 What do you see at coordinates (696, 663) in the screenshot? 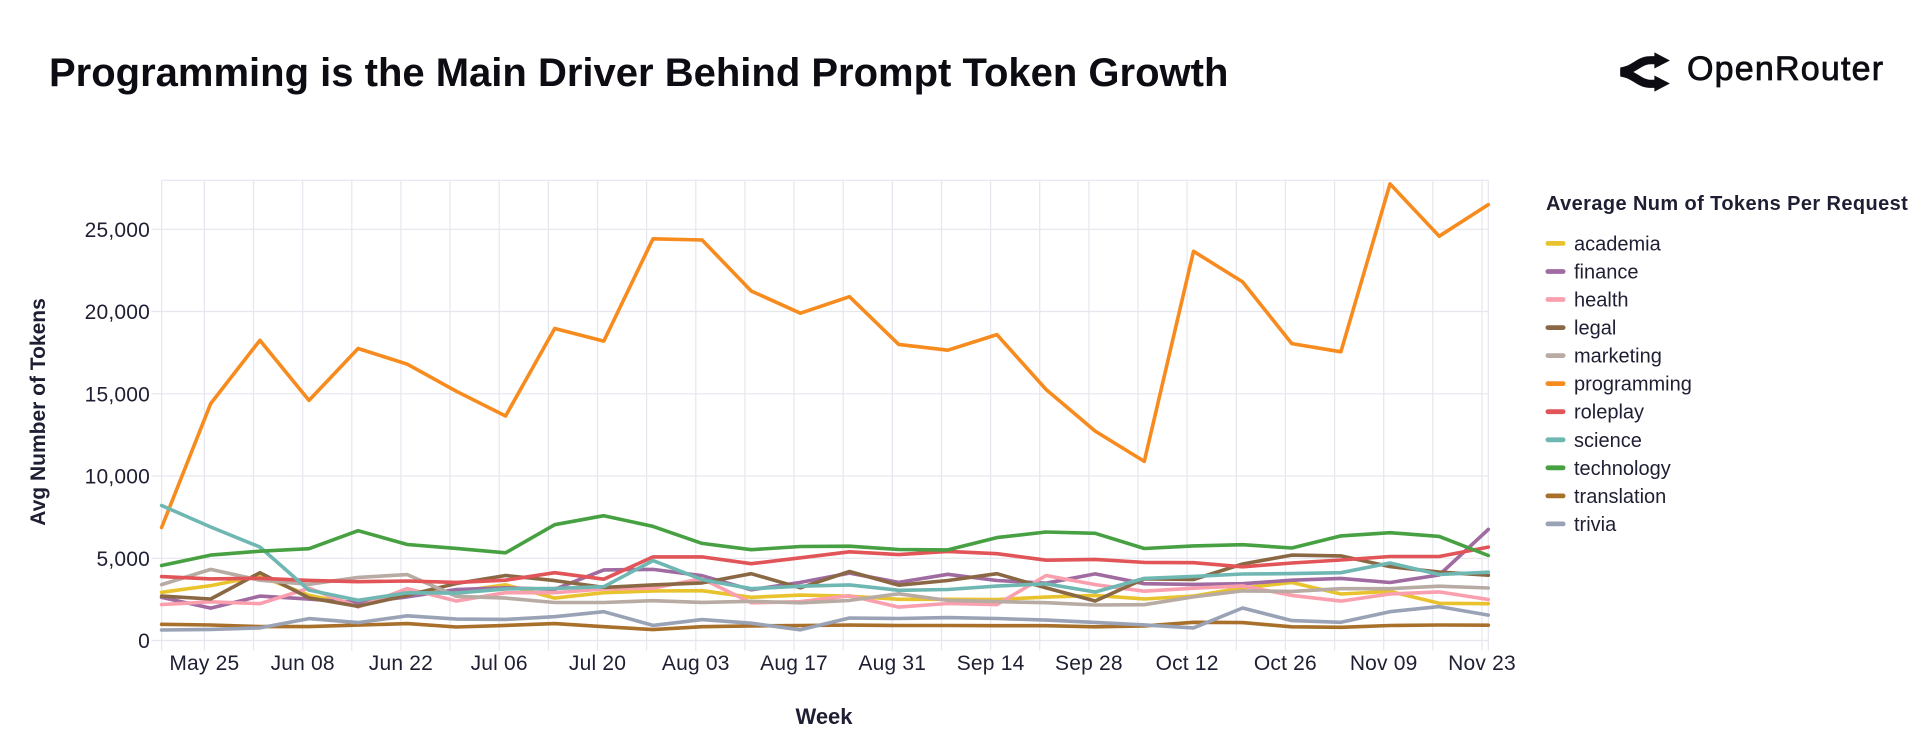
I see `svg-text: Aug 03` at bounding box center [696, 663].